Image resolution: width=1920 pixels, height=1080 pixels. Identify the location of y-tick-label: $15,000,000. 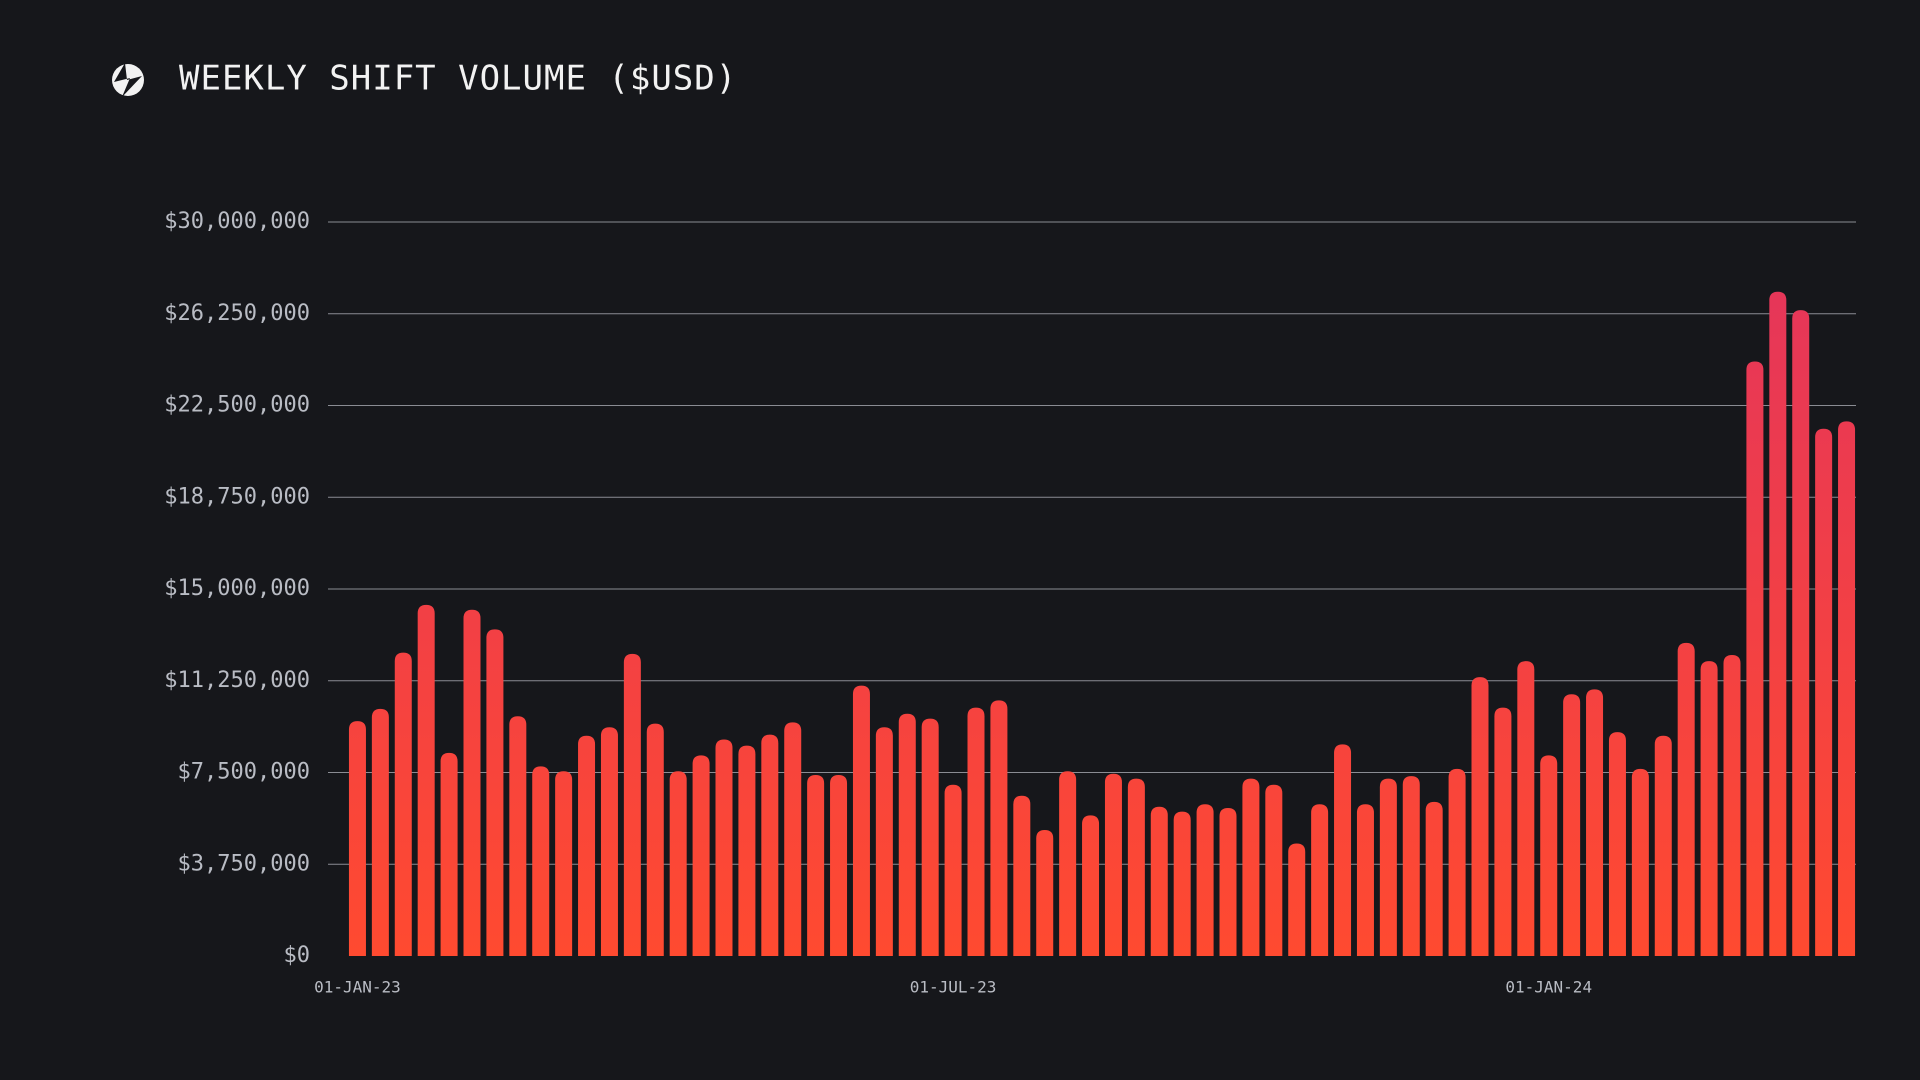
(237, 588).